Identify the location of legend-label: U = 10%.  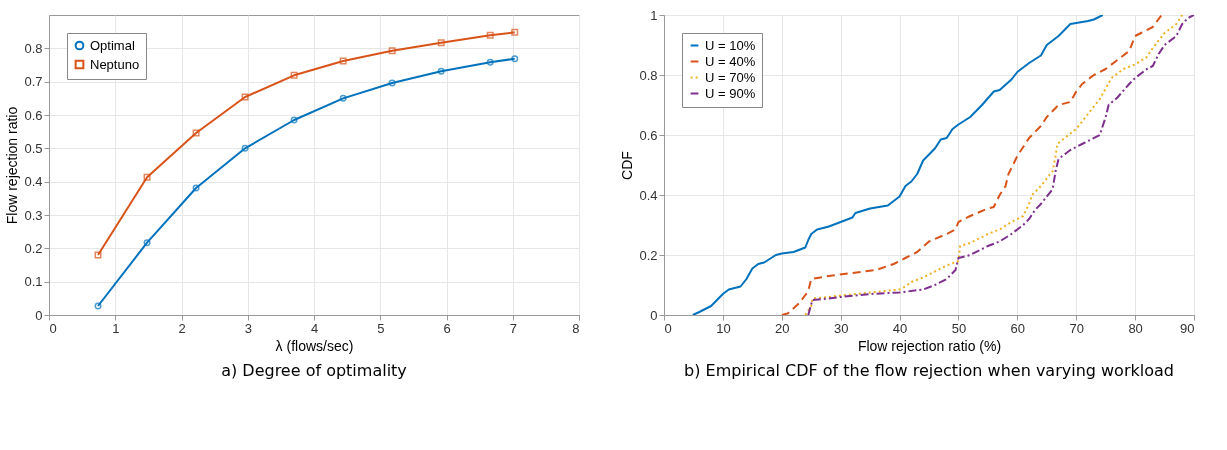
(730, 45).